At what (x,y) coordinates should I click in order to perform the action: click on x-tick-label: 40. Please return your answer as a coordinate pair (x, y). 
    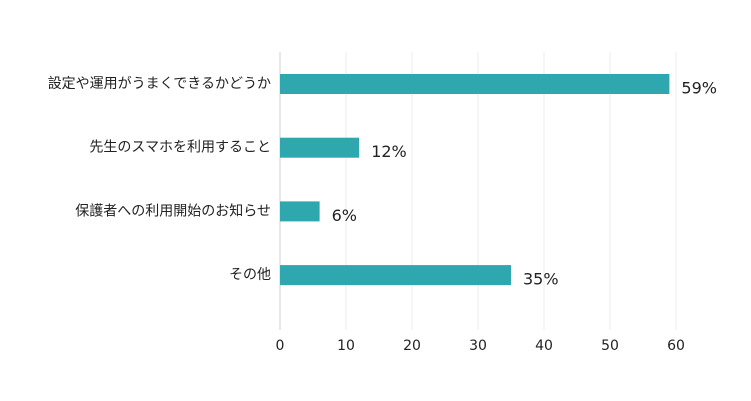
    Looking at the image, I should click on (544, 346).